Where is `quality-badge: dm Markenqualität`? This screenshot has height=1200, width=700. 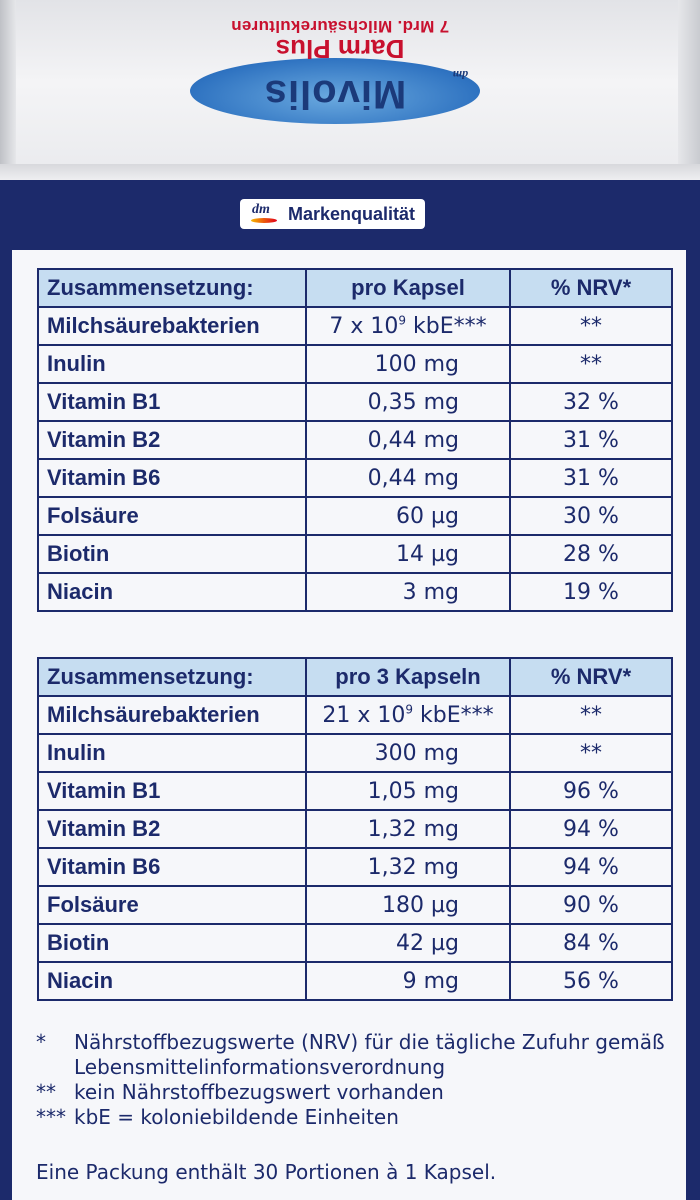 quality-badge: dm Markenqualität is located at coordinates (333, 214).